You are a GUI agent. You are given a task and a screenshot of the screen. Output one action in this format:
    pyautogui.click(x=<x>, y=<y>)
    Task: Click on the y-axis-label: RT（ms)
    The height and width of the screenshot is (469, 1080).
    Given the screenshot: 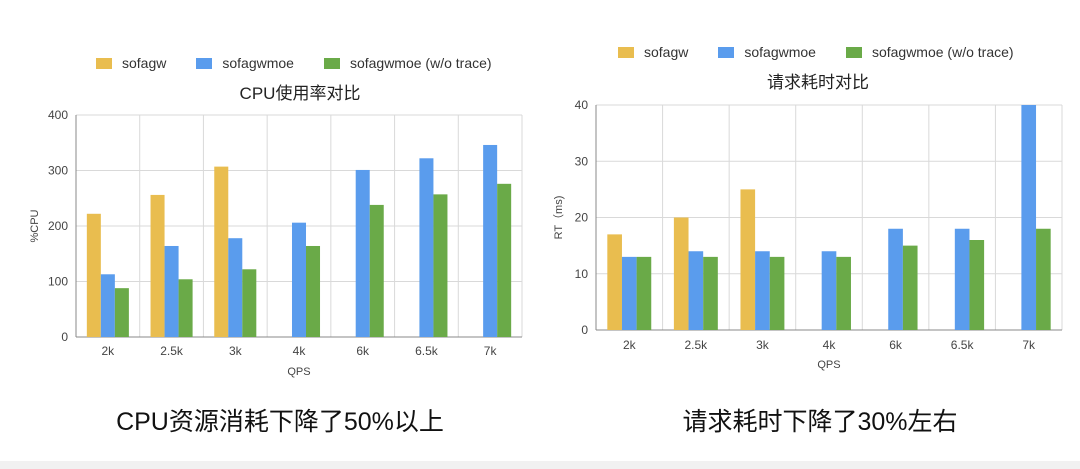 What is the action you would take?
    pyautogui.click(x=558, y=218)
    